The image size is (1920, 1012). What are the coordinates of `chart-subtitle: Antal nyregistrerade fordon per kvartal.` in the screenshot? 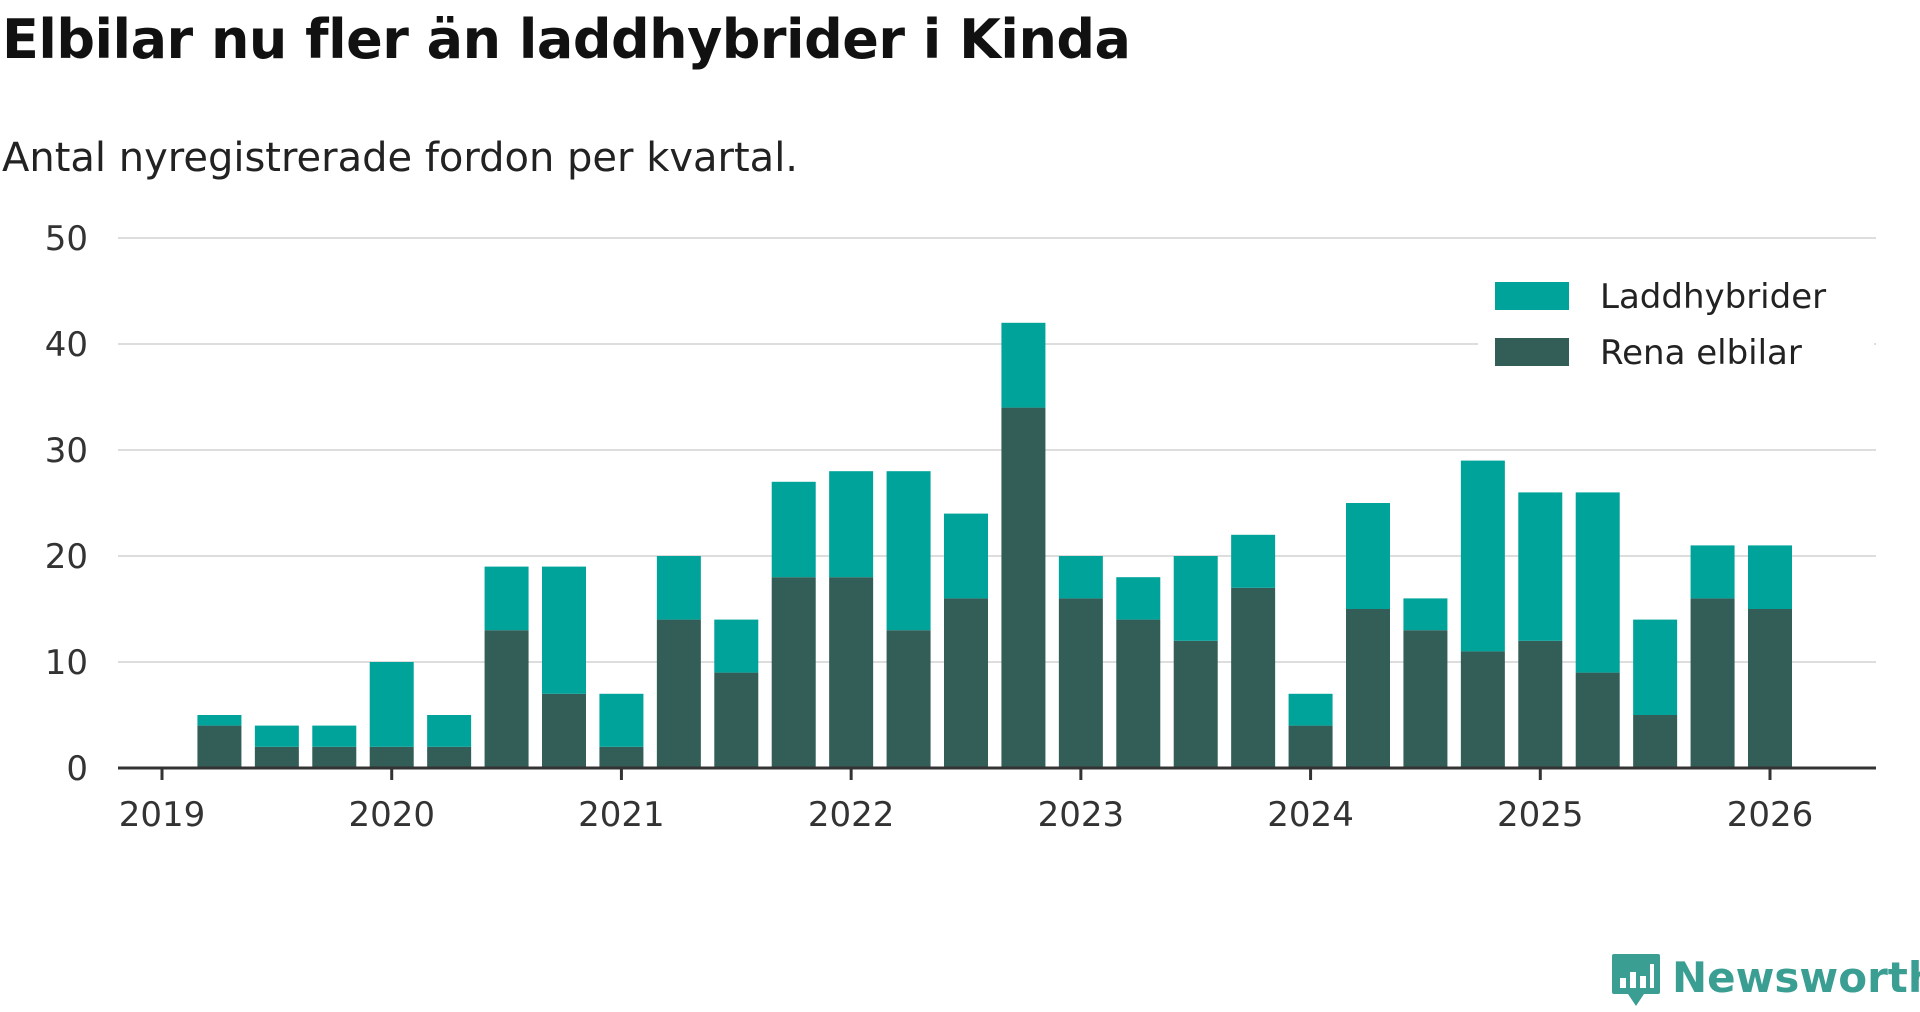 It's located at (400, 158).